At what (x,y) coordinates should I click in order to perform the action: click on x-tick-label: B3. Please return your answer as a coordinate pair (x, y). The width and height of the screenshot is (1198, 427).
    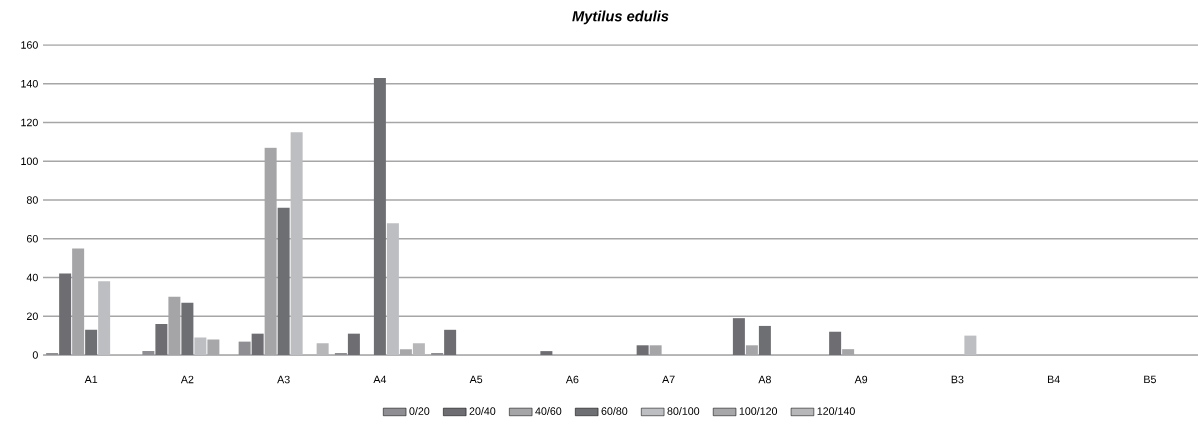
    Looking at the image, I should click on (957, 379).